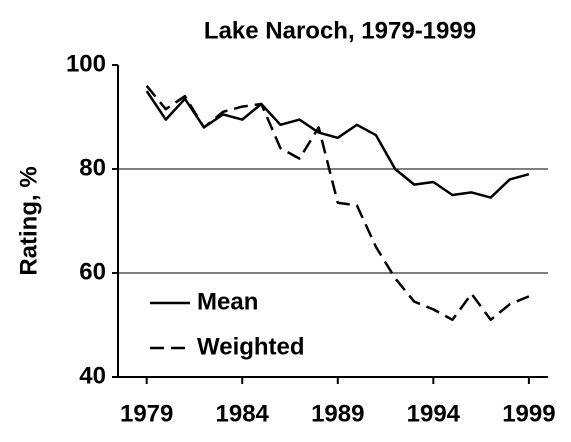 This screenshot has height=442, width=571. Describe the element at coordinates (337, 413) in the screenshot. I see `x-tick-label: 1989` at that location.